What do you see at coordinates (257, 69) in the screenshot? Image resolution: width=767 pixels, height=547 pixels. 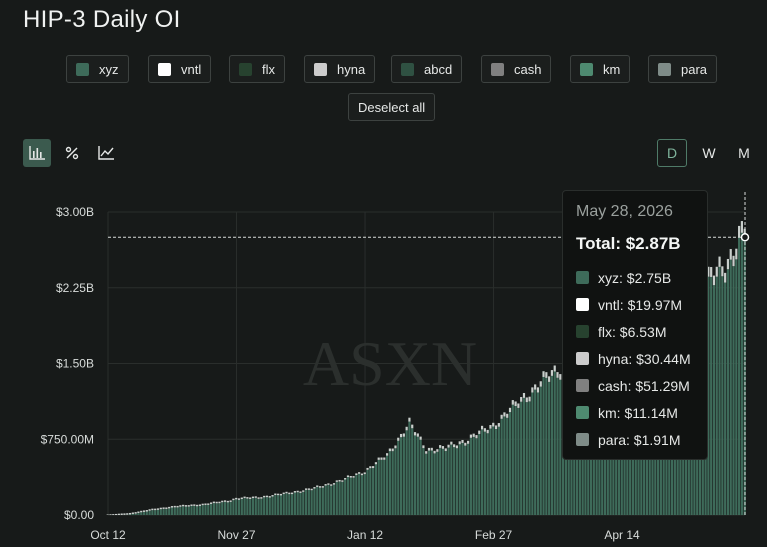 I see `legend-chip-flx: flx` at bounding box center [257, 69].